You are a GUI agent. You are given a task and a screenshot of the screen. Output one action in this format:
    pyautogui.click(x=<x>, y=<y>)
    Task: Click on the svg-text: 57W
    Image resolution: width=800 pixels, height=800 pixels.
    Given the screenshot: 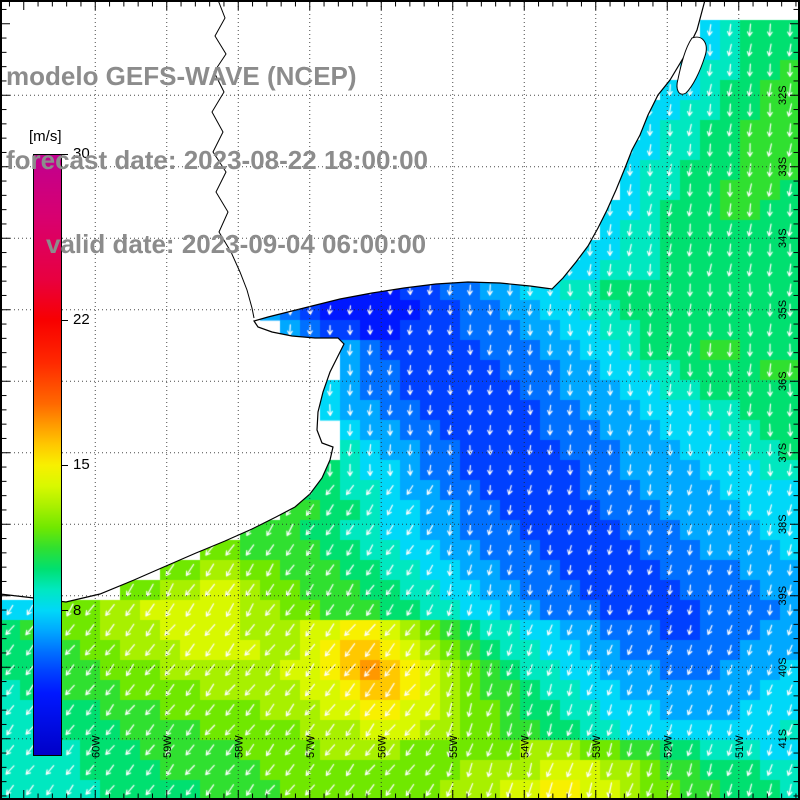 What is the action you would take?
    pyautogui.click(x=311, y=746)
    